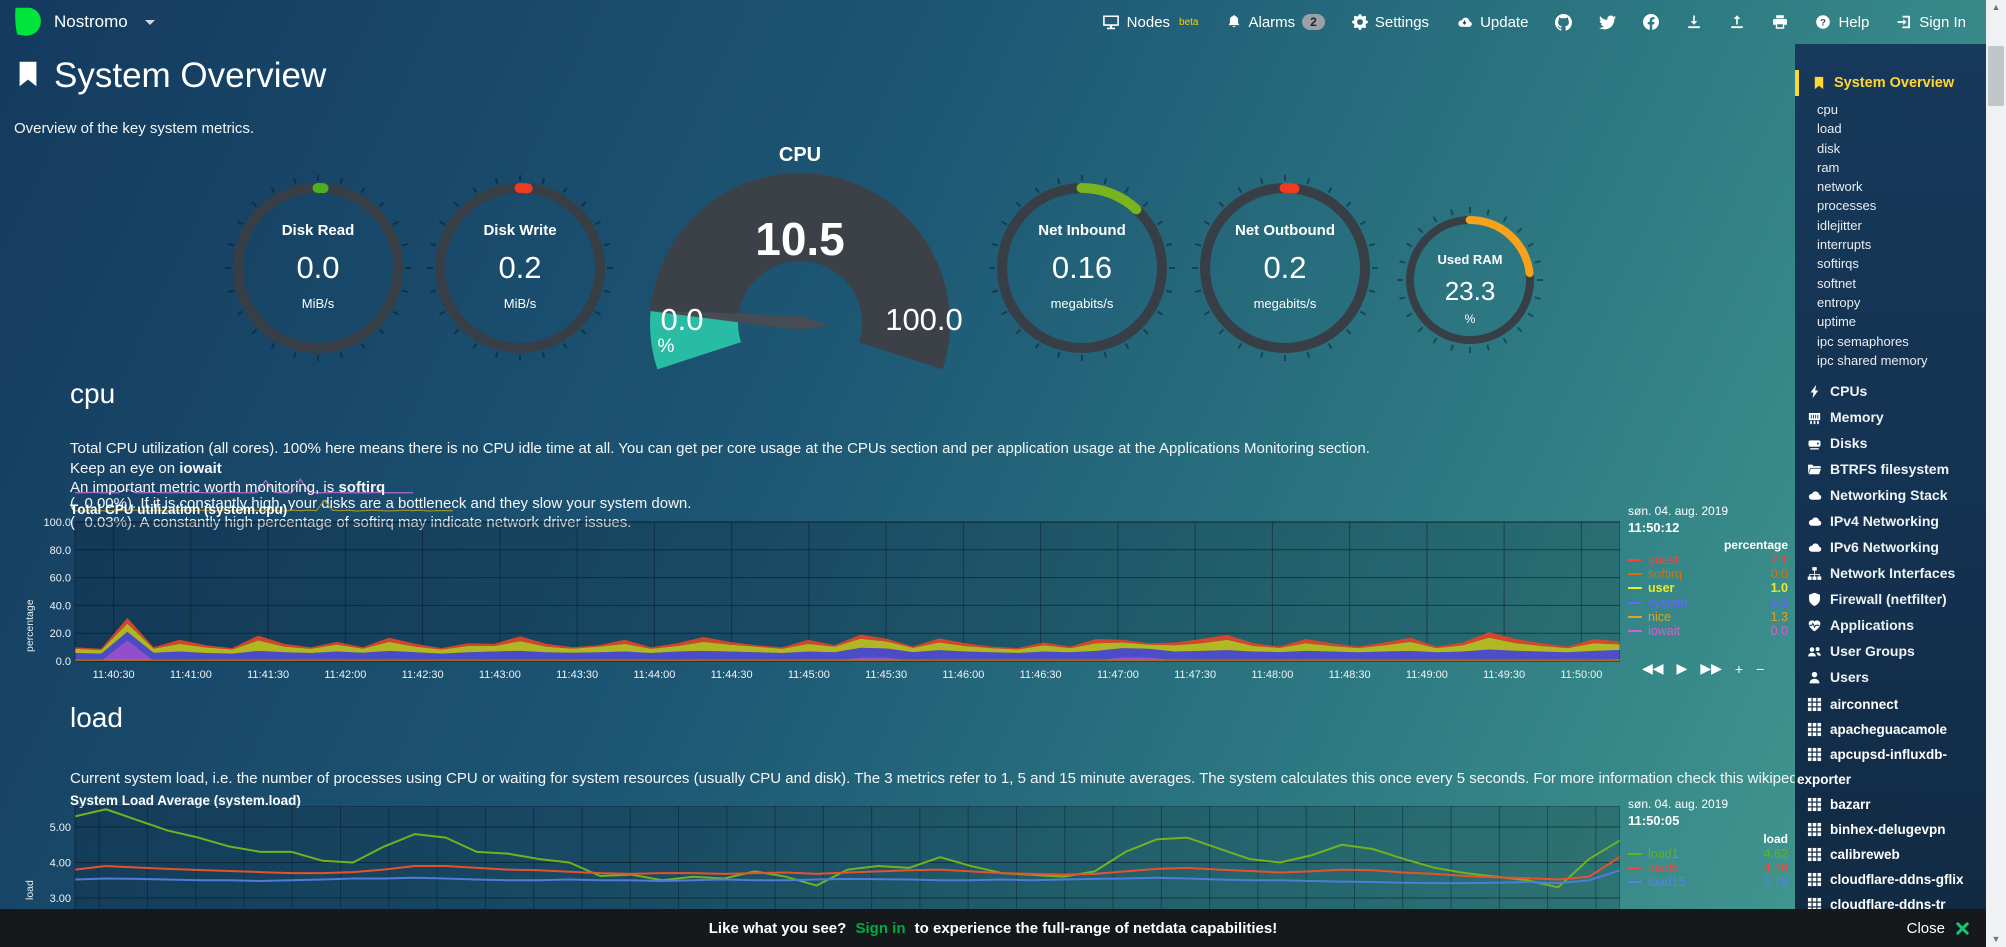  Describe the element at coordinates (1890, 829) in the screenshot. I see `sidebar-host-binhex-delugevpn: binhex-delugevpn` at that location.